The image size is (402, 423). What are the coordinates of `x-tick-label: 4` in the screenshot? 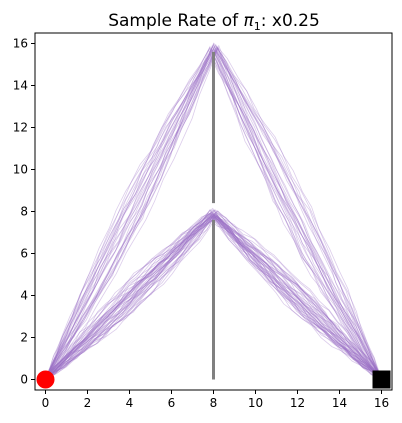 It's located at (130, 403).